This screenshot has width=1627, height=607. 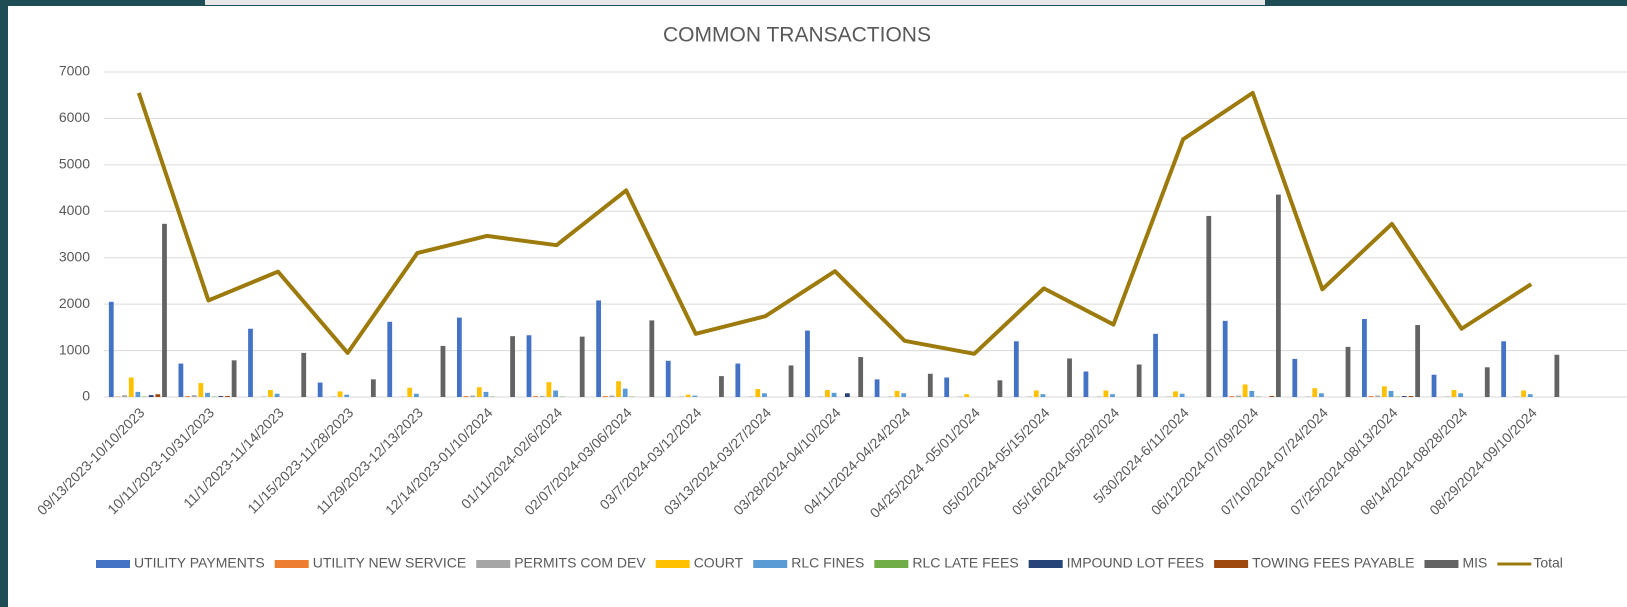 What do you see at coordinates (74, 210) in the screenshot?
I see `y-tick-label: 4000` at bounding box center [74, 210].